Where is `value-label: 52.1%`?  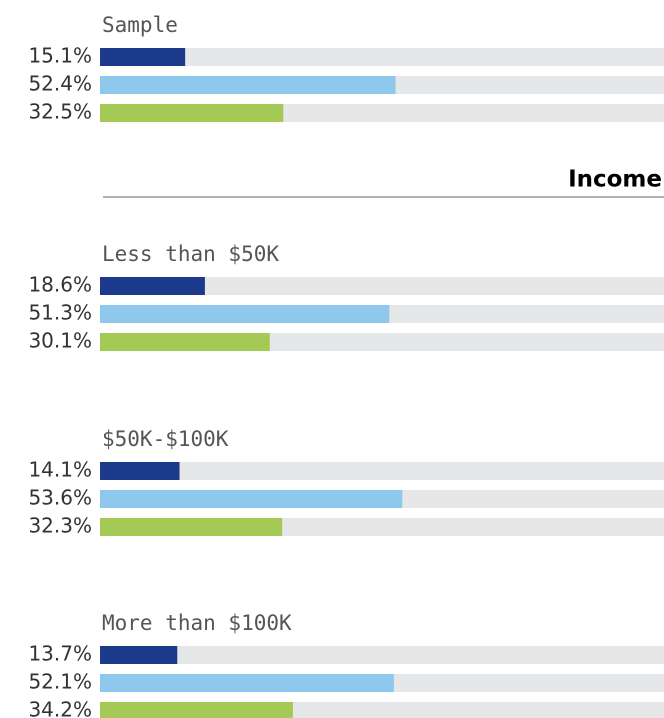 value-label: 52.1% is located at coordinates (60, 682).